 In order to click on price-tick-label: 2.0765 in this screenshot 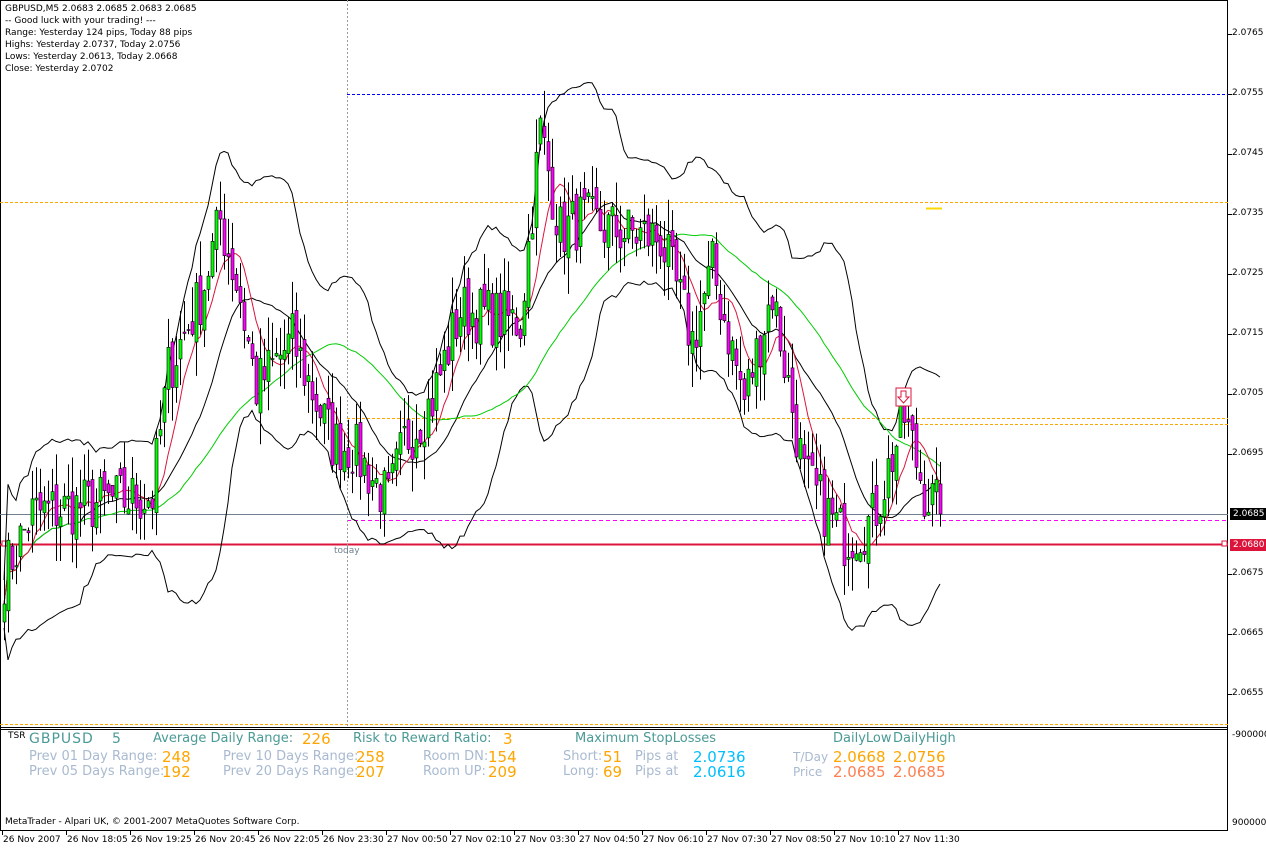, I will do `click(1248, 33)`.